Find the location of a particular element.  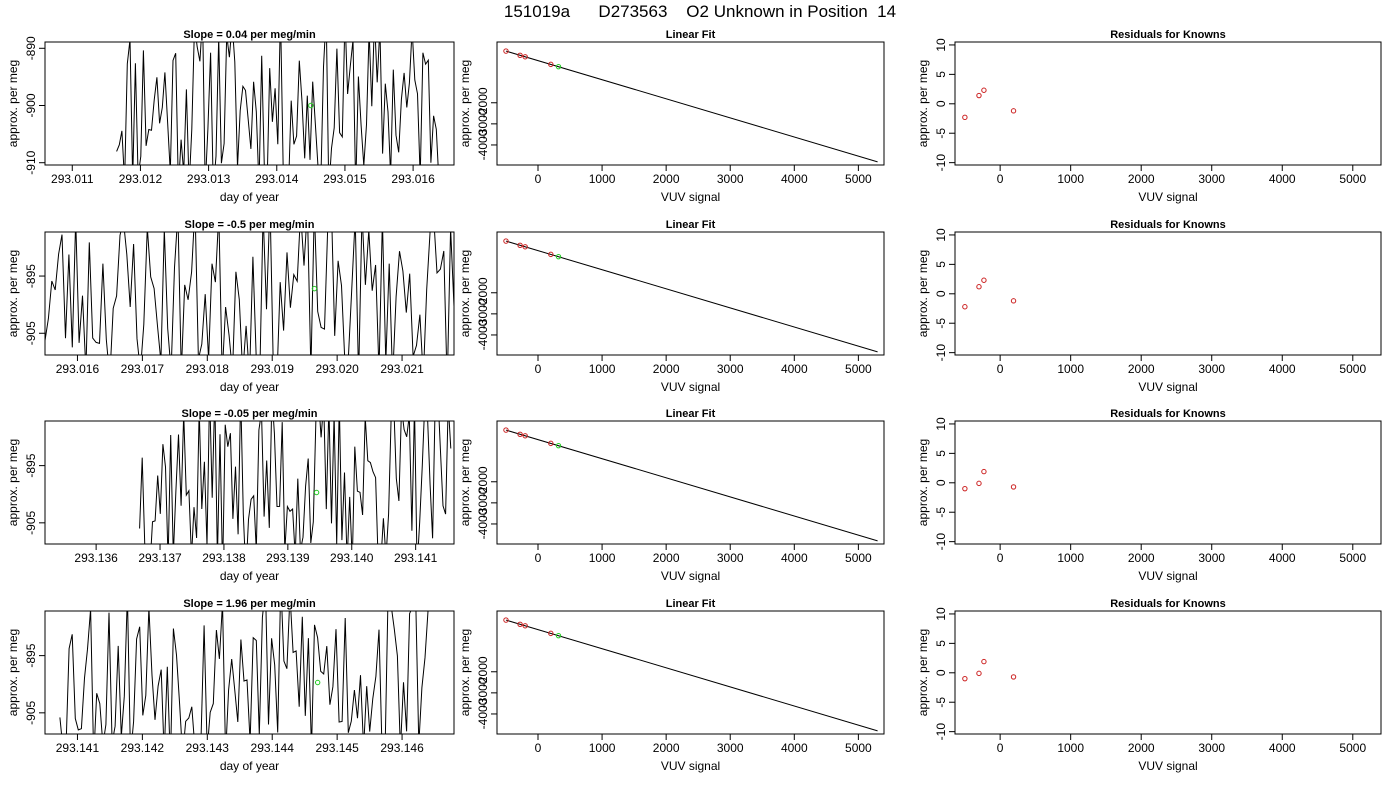

y-tick-label: 5 is located at coordinates (941, 74).